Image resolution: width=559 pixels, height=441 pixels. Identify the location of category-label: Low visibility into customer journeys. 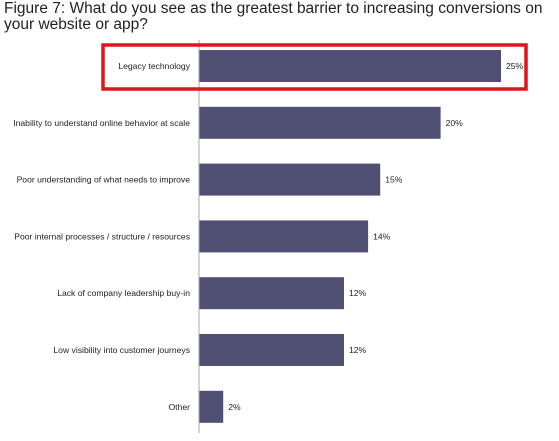
(121, 350).